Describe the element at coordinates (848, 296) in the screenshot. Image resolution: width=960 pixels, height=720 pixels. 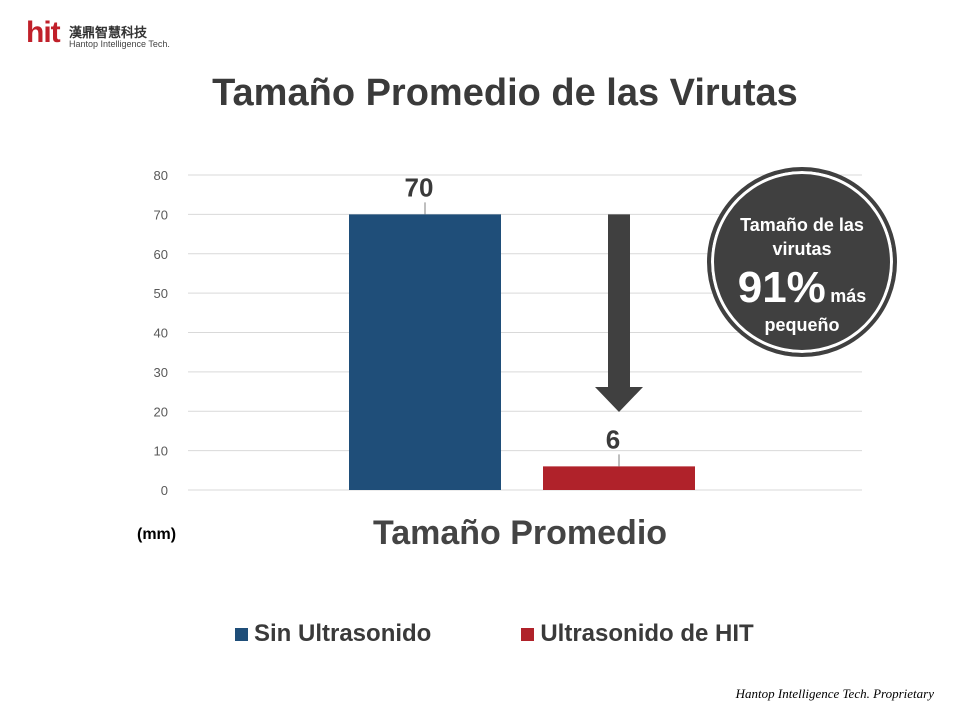
I see `badge-suffix: más` at that location.